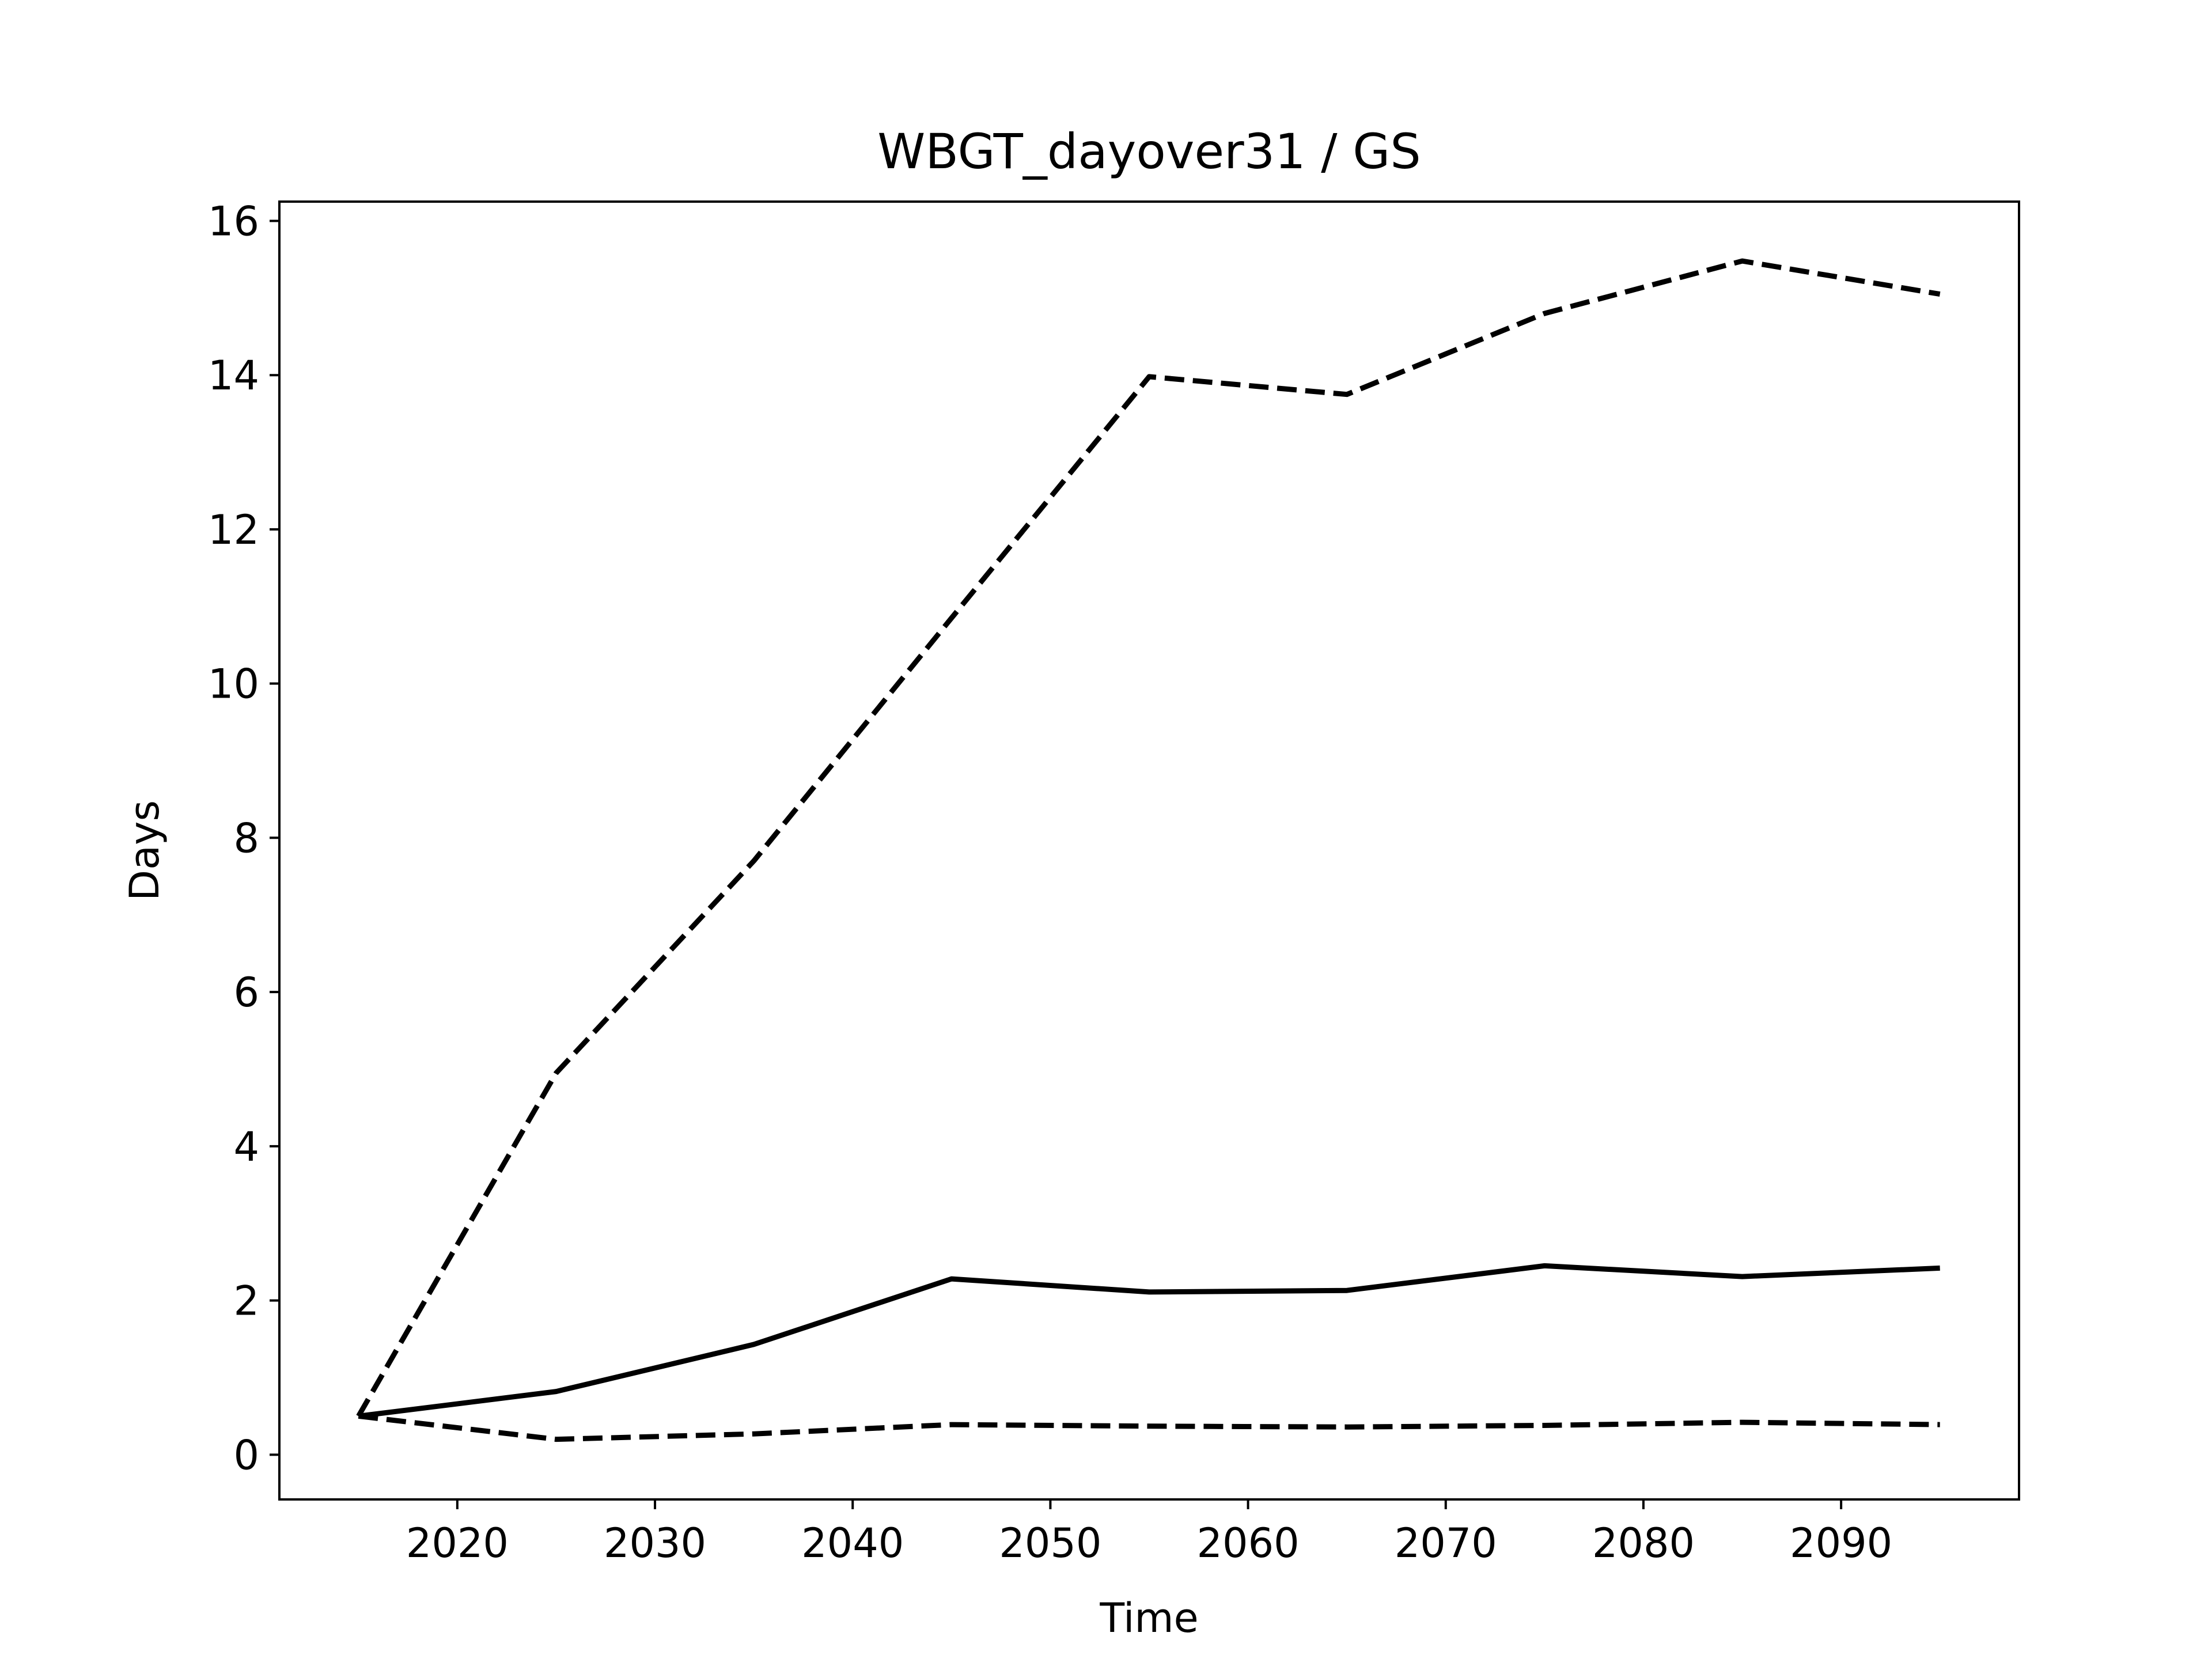 Image resolution: width=2212 pixels, height=1659 pixels. I want to click on y-tick-label: 10, so click(233, 684).